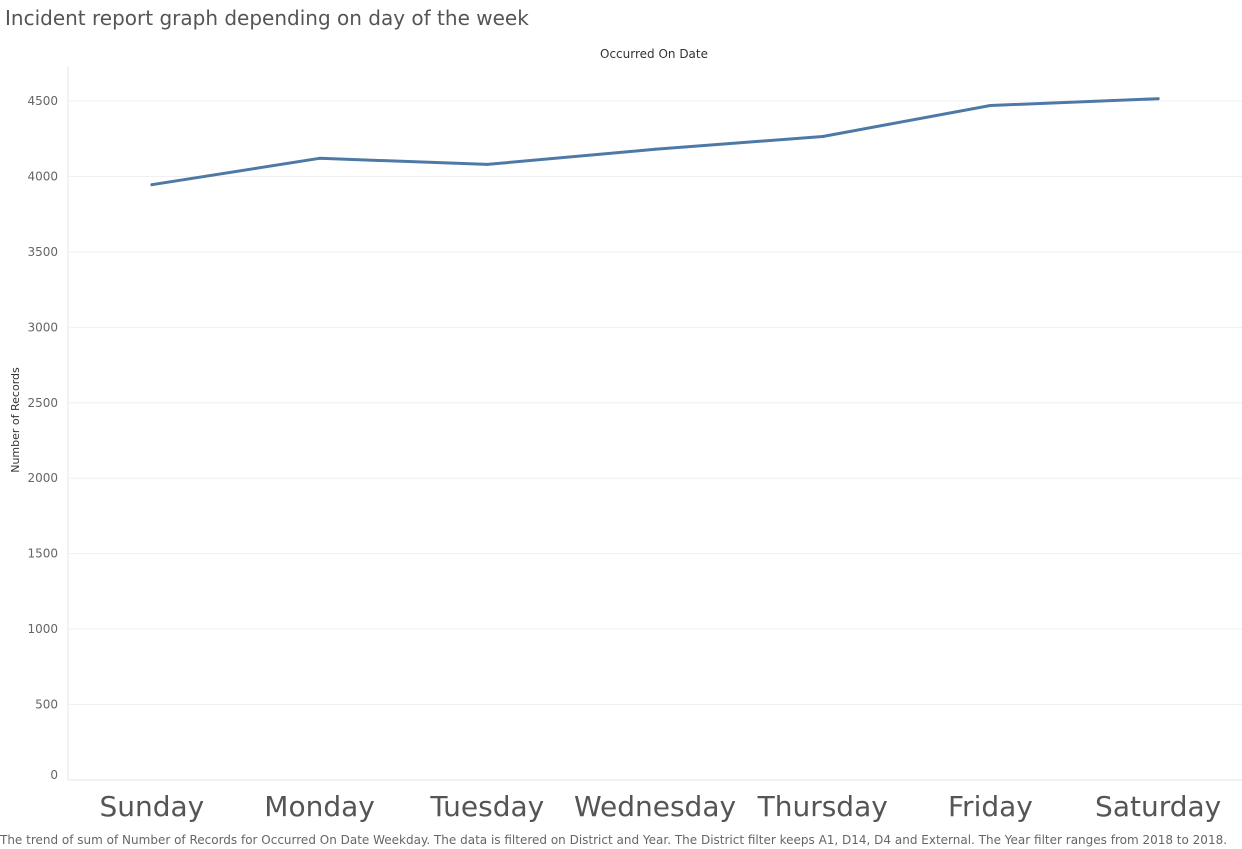  Describe the element at coordinates (1158, 806) in the screenshot. I see `x-tick-label: Saturday` at that location.